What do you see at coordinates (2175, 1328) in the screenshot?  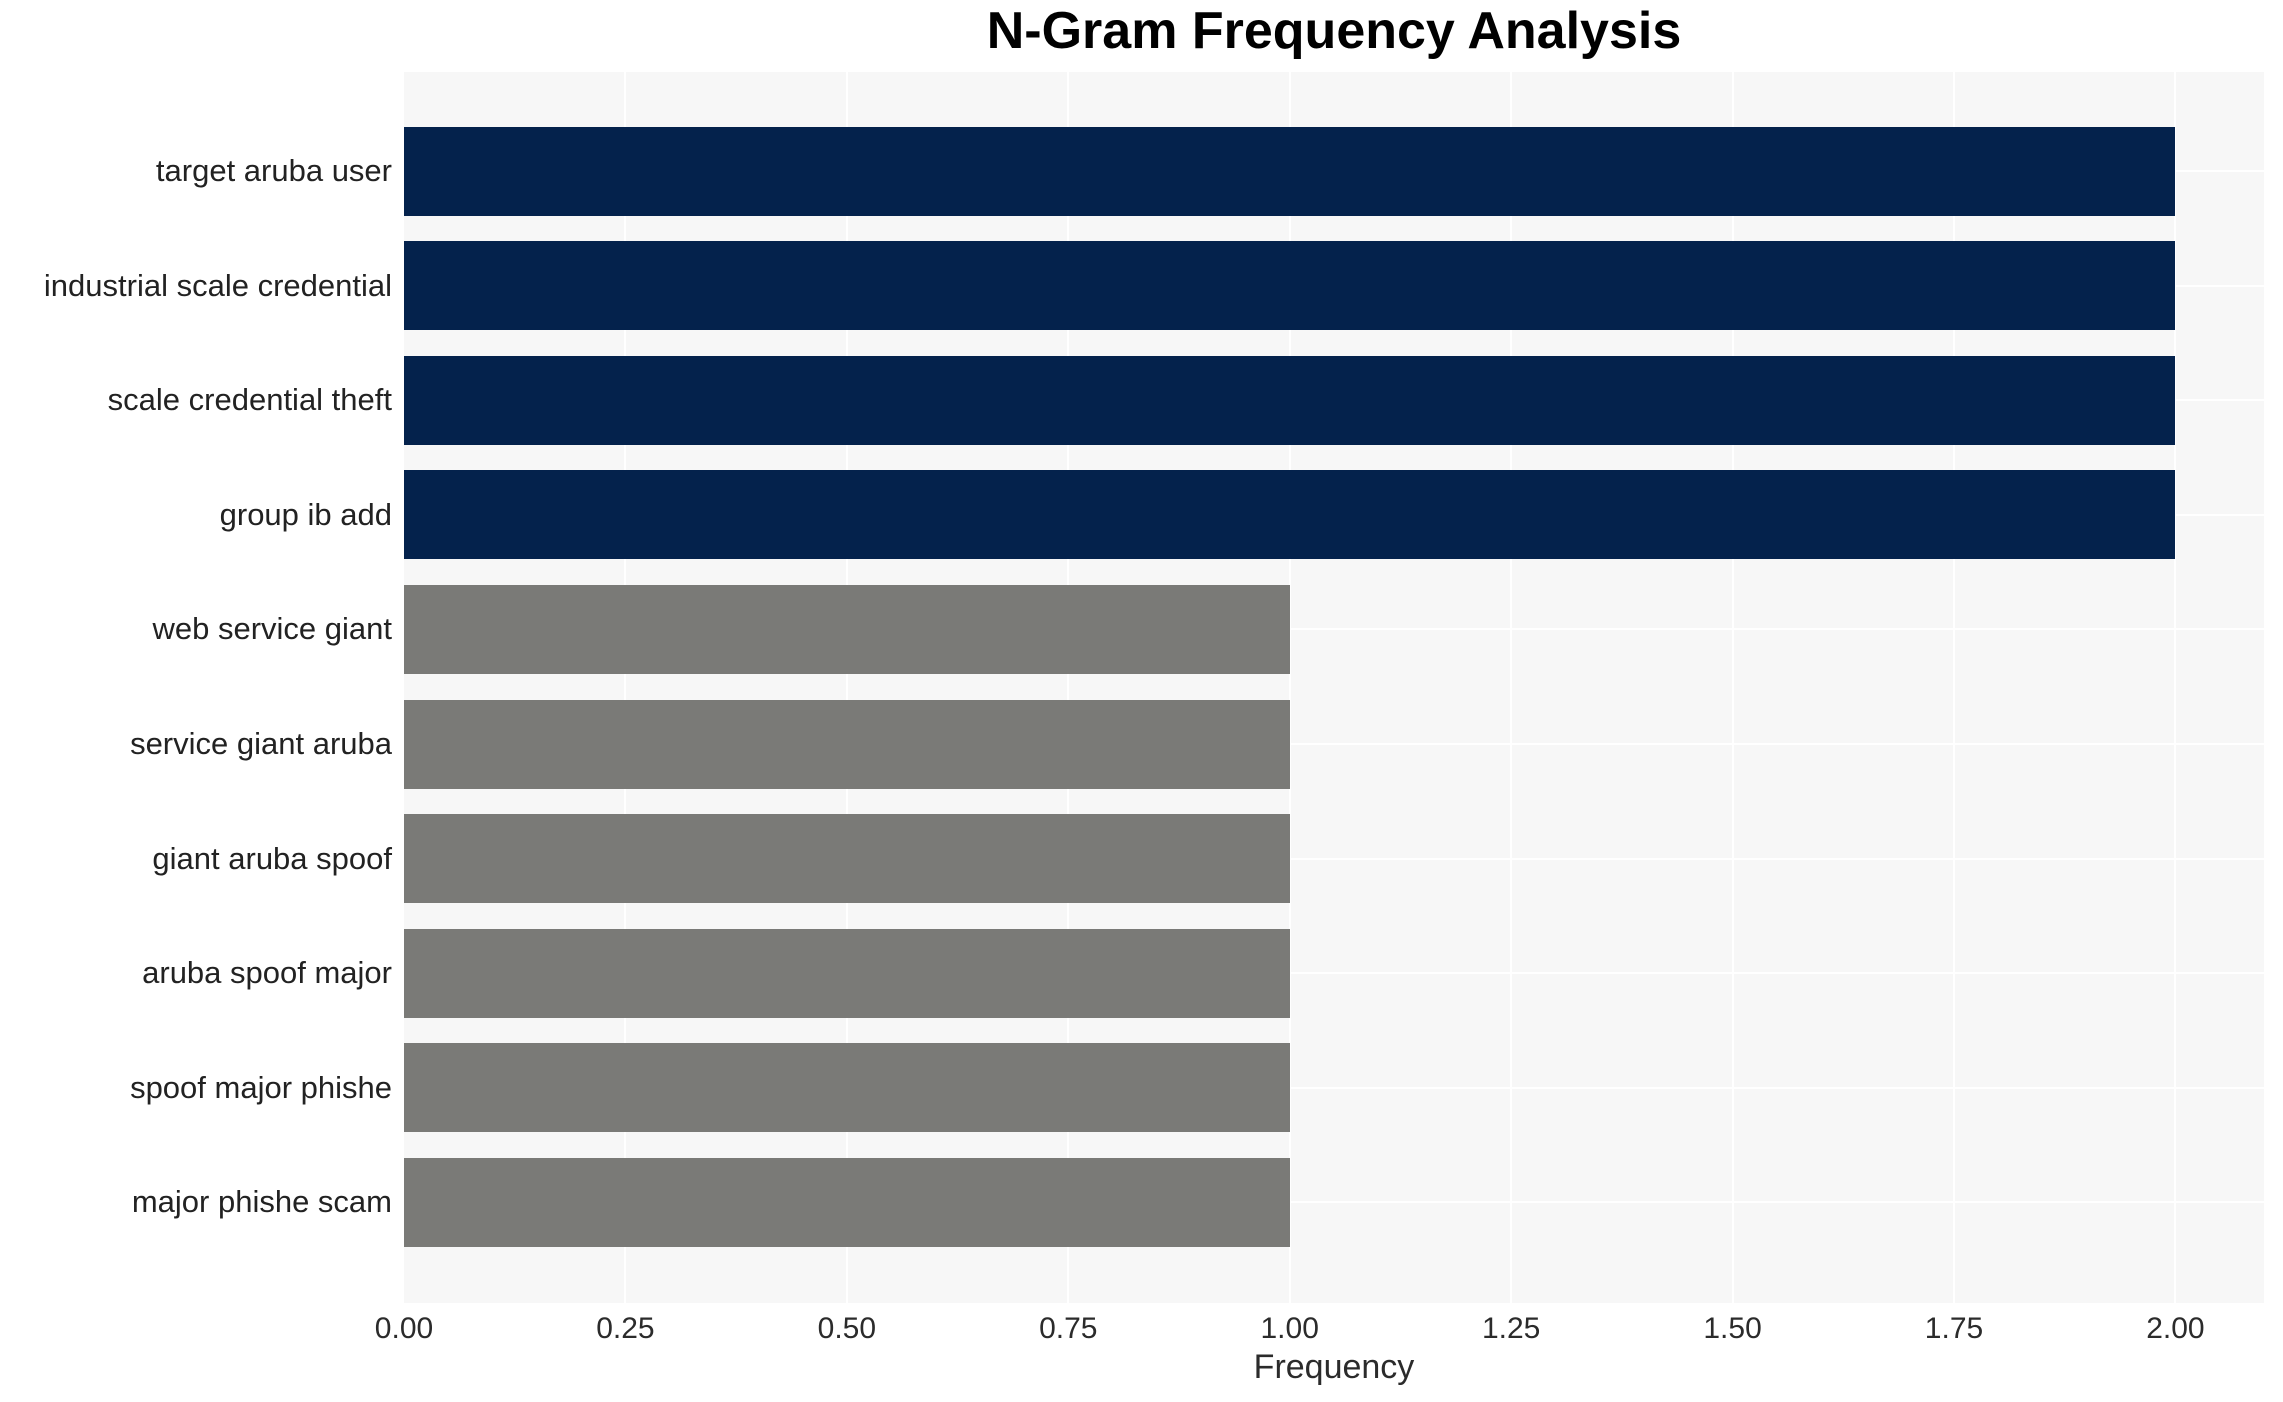 I see `x-tick-label: 2.00` at bounding box center [2175, 1328].